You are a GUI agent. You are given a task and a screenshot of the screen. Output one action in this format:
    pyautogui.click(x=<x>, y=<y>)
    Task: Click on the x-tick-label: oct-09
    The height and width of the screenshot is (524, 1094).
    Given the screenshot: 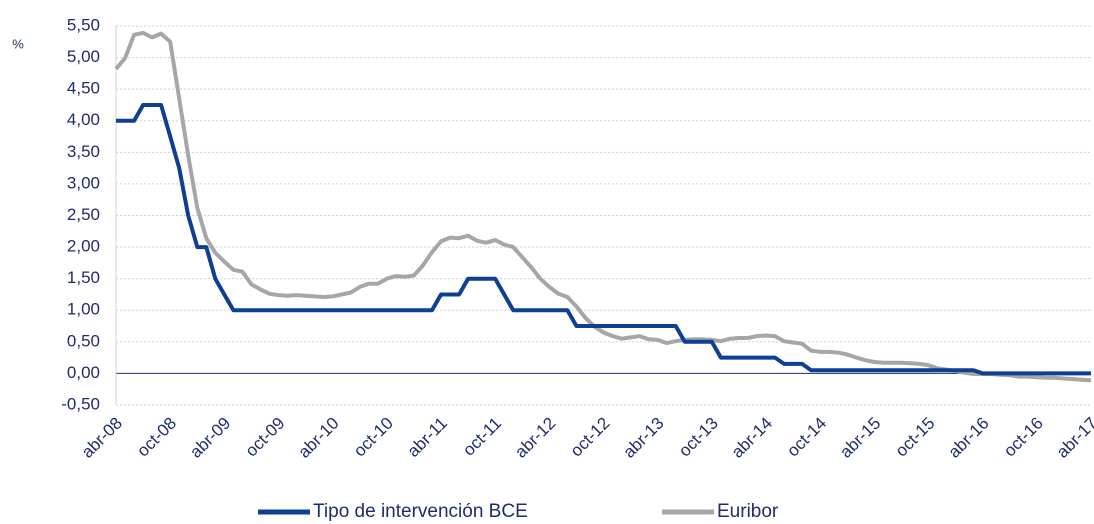 What is the action you would take?
    pyautogui.click(x=265, y=437)
    